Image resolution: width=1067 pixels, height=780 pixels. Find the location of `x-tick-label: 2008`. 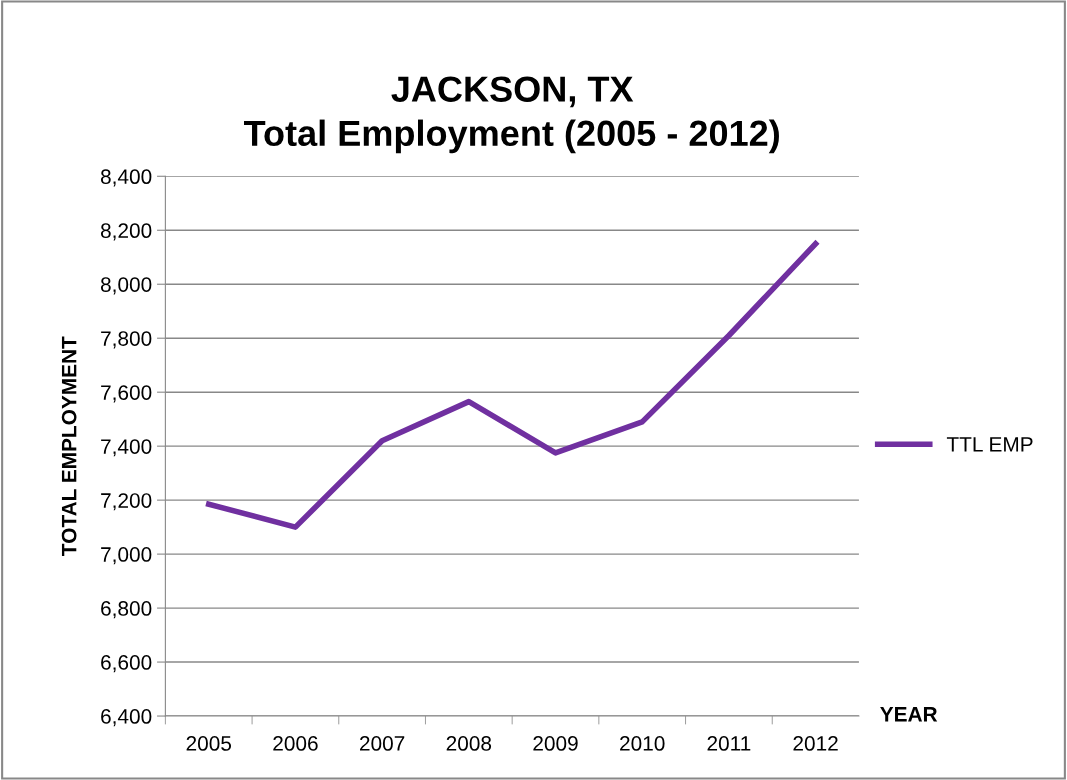

x-tick-label: 2008 is located at coordinates (469, 743).